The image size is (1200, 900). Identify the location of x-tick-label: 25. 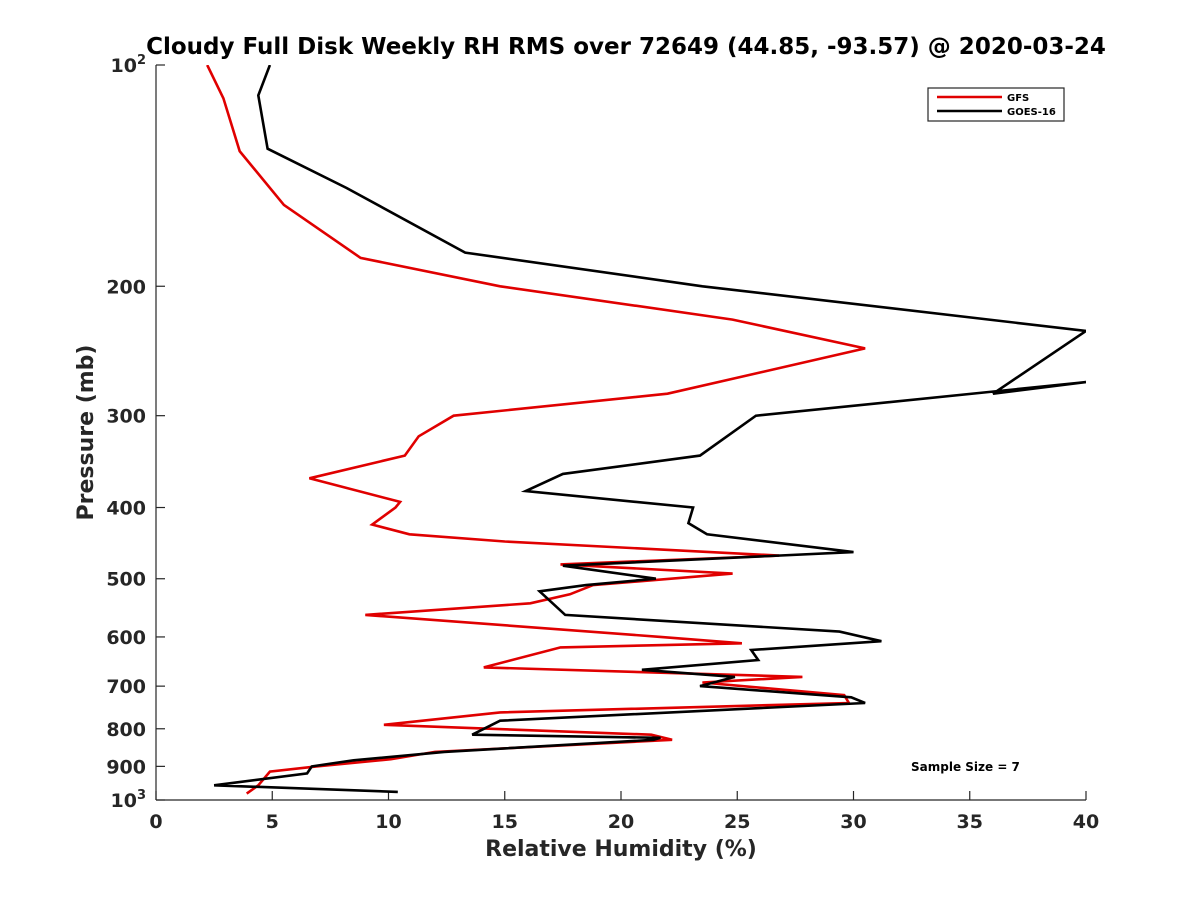
(737, 822).